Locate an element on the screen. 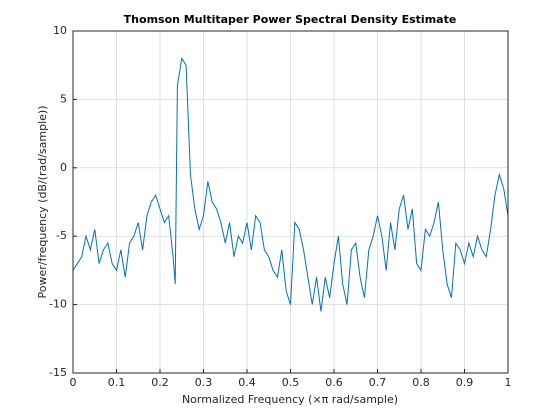 The height and width of the screenshot is (420, 560). x-tick-label: 0.3 is located at coordinates (204, 382).